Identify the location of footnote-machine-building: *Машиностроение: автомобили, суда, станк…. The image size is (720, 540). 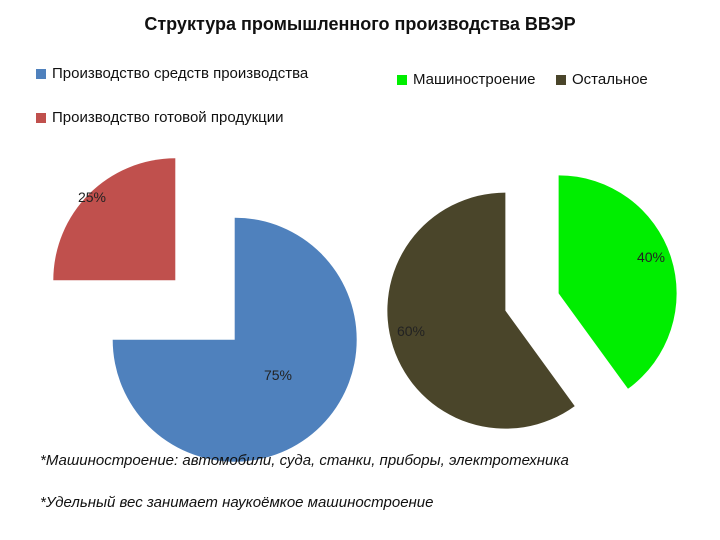
(304, 460).